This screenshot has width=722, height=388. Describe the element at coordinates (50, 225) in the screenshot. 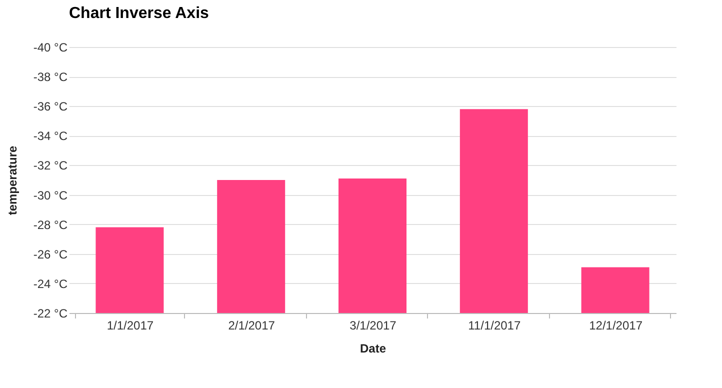

I see `y-tick-label: -28 °C` at that location.